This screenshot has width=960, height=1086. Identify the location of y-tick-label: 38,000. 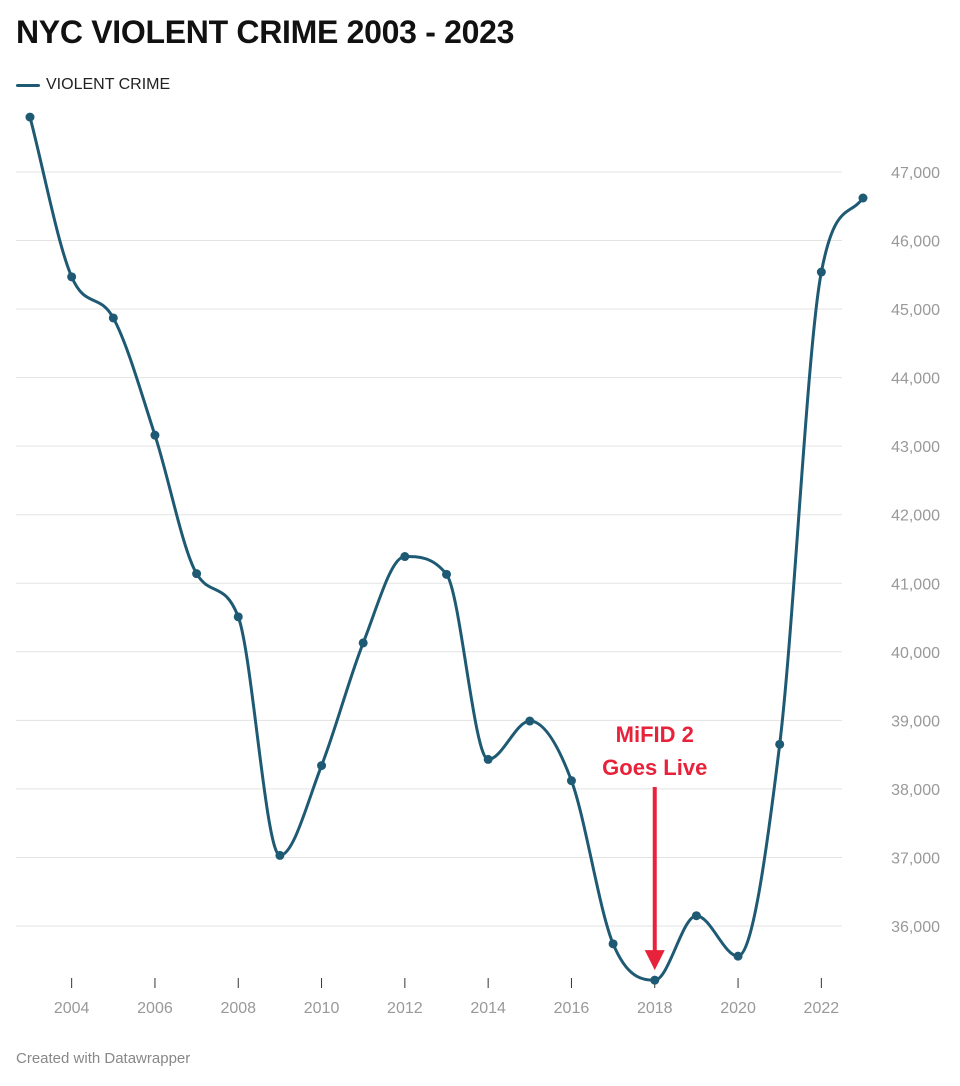
(915, 790).